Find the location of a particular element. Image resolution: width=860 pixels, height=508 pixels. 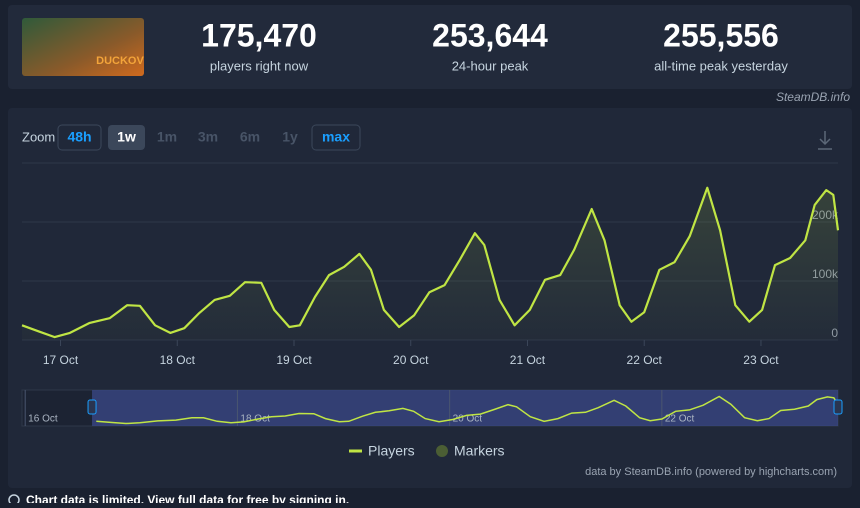

x-tick-label: 20 Oct is located at coordinates (411, 360).